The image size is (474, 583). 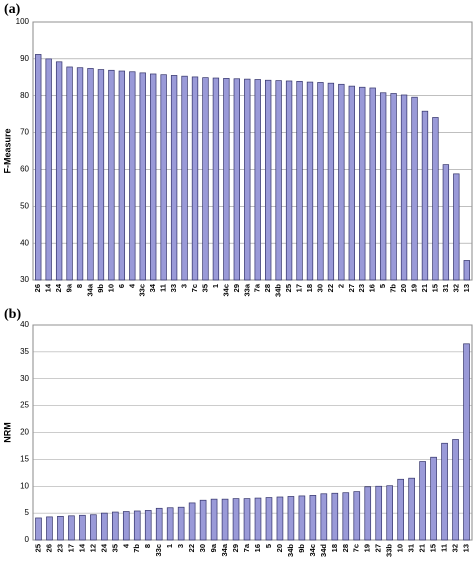 I want to click on x-tick-label: 7c, so click(x=356, y=548).